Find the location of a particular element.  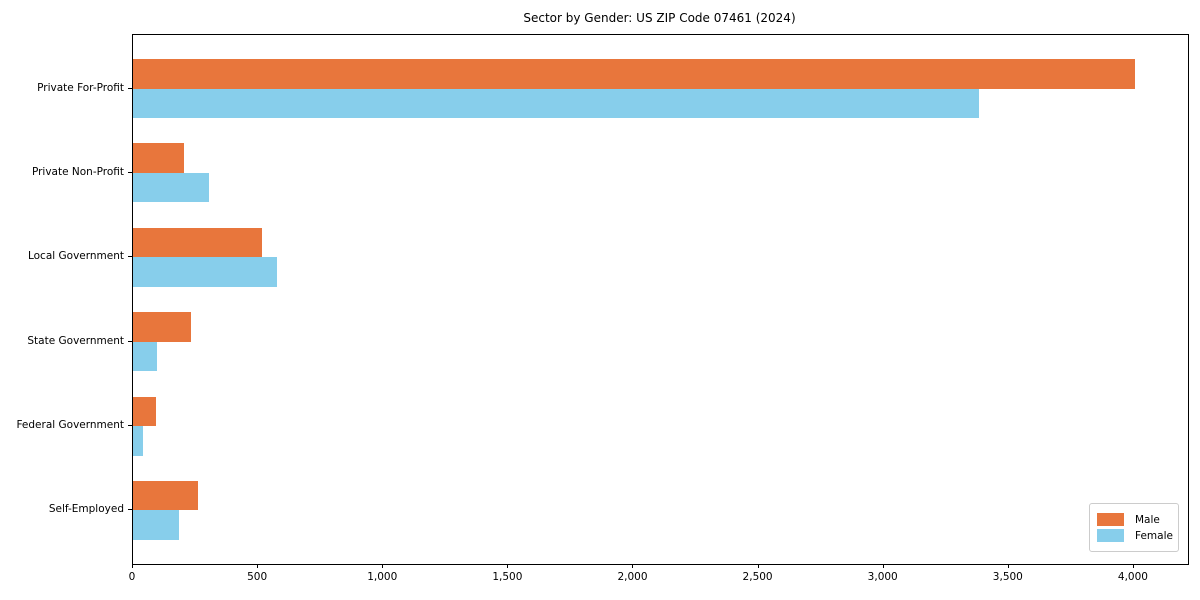

bar-male-private-non-profit is located at coordinates (159, 158).